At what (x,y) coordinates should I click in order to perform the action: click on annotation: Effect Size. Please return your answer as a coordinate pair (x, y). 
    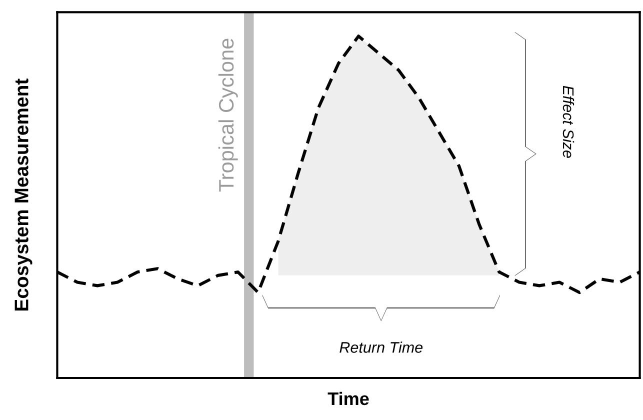
    Looking at the image, I should click on (568, 122).